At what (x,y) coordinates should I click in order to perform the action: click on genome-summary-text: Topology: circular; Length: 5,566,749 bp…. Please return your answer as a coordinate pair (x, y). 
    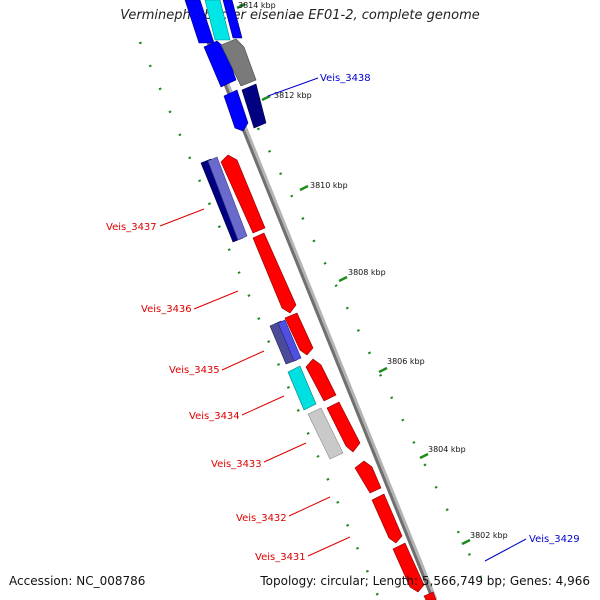
    Looking at the image, I should click on (425, 581).